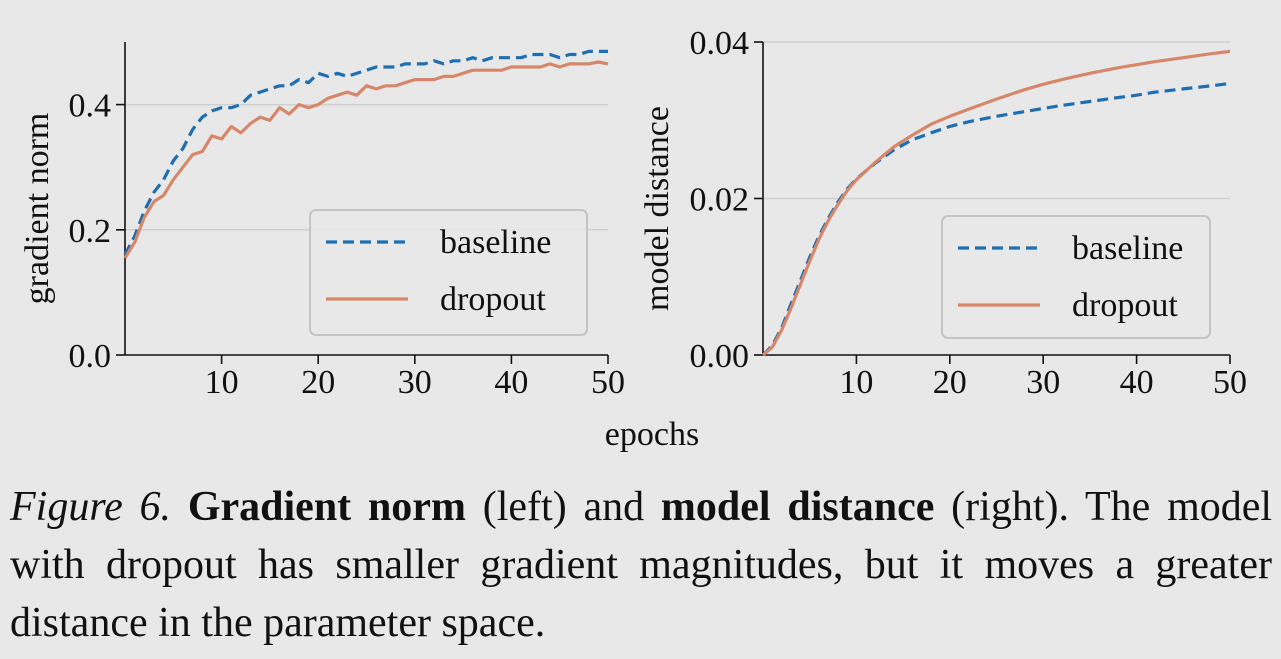 The height and width of the screenshot is (659, 1281). What do you see at coordinates (90, 231) in the screenshot?
I see `y-tick-label: 0.2` at bounding box center [90, 231].